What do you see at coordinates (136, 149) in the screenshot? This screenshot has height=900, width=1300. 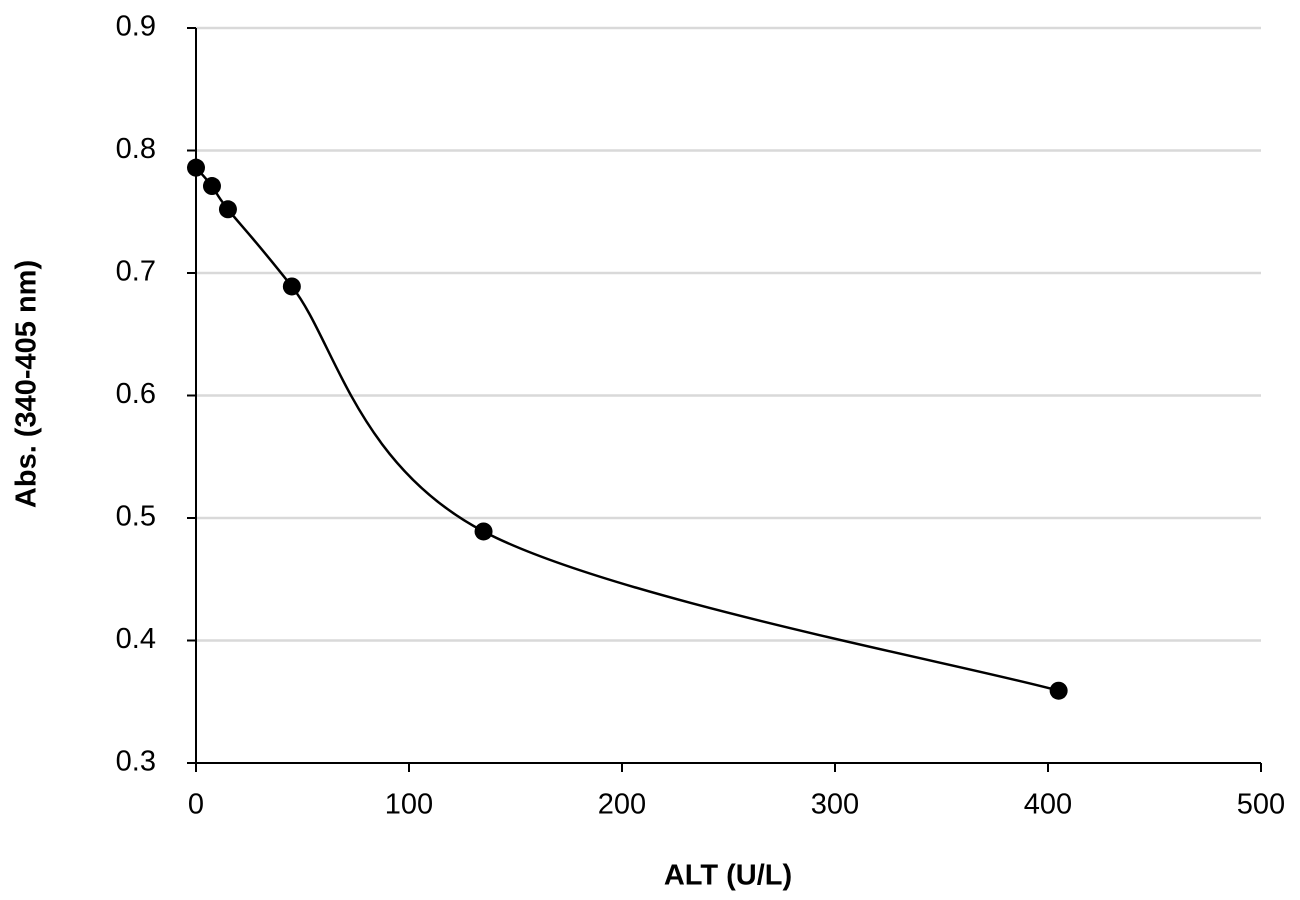 I see `y-tick-label: 0.8` at bounding box center [136, 149].